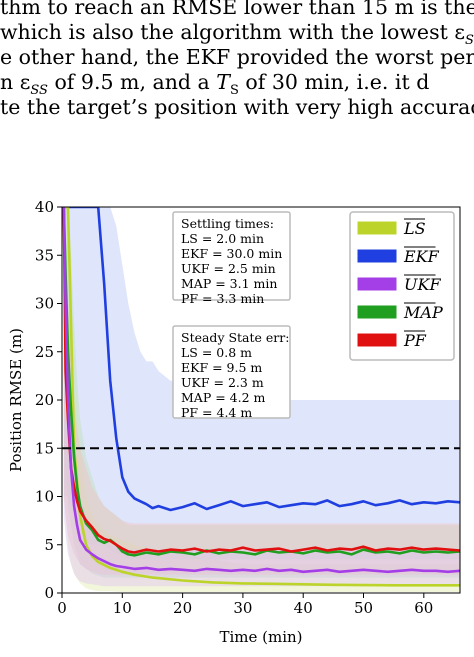 This screenshot has width=474, height=657. Describe the element at coordinates (377, 284) in the screenshot. I see `ukf-legend-swatch` at that location.